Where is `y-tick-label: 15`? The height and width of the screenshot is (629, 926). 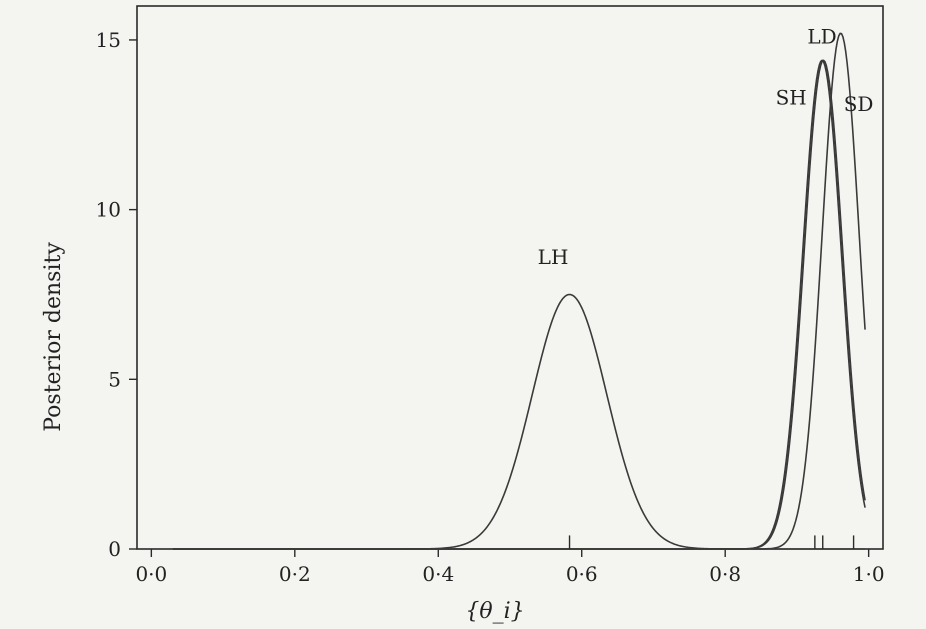
y-tick-label: 15 is located at coordinates (108, 40).